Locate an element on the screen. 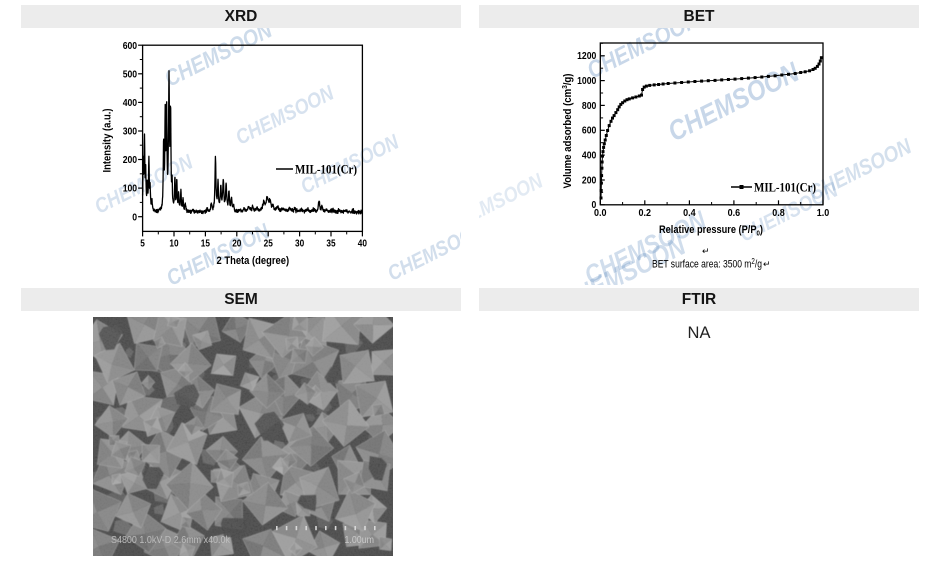  svg-text: 0.4 is located at coordinates (689, 213).